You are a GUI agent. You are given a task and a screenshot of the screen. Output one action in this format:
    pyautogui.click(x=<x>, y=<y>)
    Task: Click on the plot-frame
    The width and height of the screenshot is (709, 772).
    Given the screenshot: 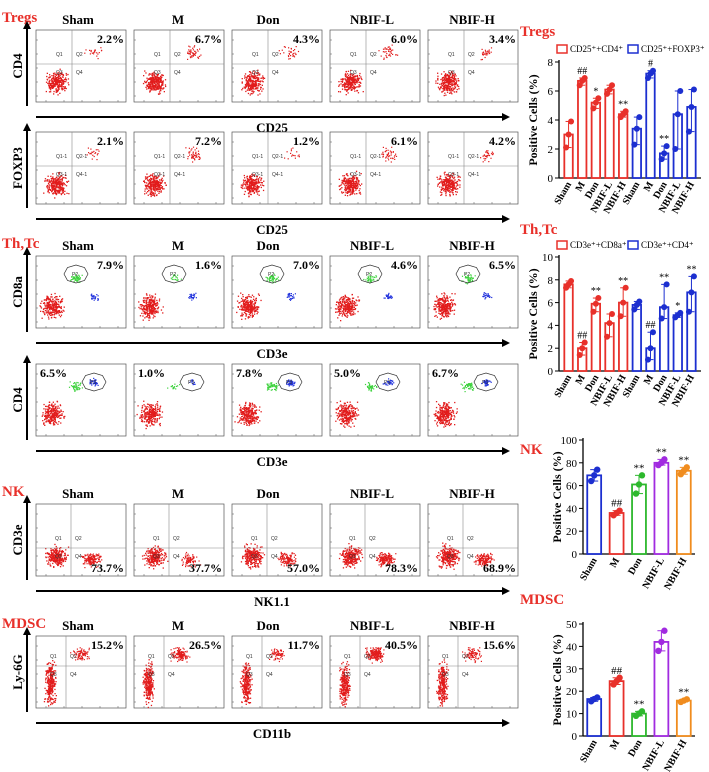 What is the action you would take?
    pyautogui.click(x=179, y=168)
    